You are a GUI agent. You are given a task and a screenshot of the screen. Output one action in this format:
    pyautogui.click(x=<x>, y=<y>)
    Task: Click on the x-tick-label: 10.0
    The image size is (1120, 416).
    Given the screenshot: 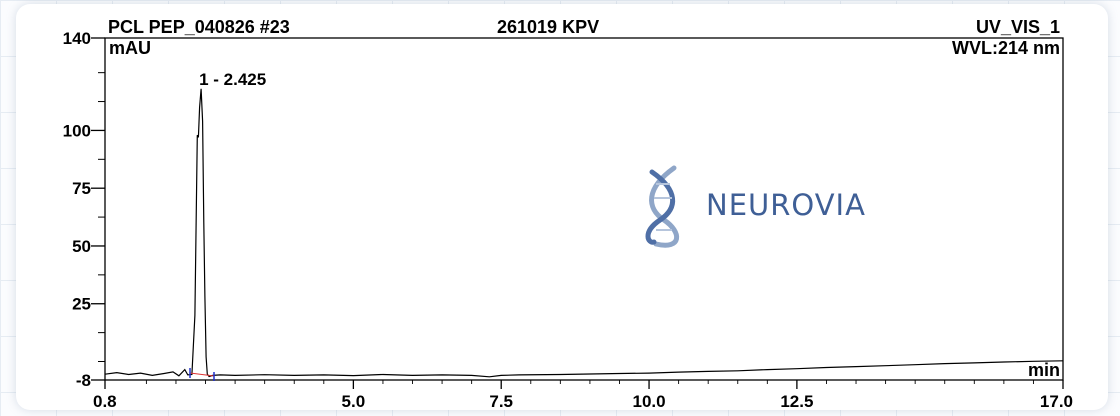 What is the action you would take?
    pyautogui.click(x=649, y=401)
    